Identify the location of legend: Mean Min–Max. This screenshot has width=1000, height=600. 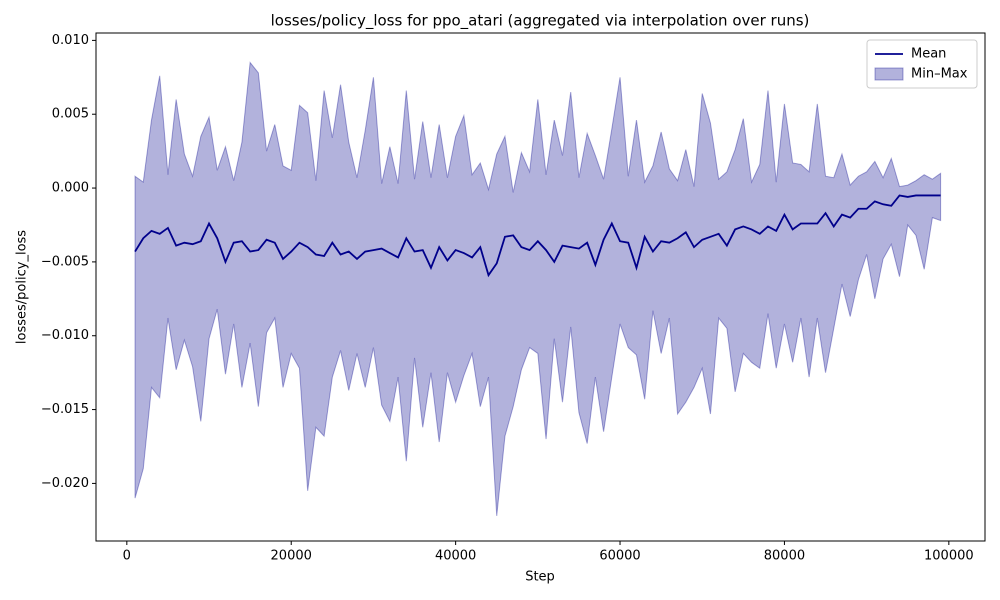
(922, 64).